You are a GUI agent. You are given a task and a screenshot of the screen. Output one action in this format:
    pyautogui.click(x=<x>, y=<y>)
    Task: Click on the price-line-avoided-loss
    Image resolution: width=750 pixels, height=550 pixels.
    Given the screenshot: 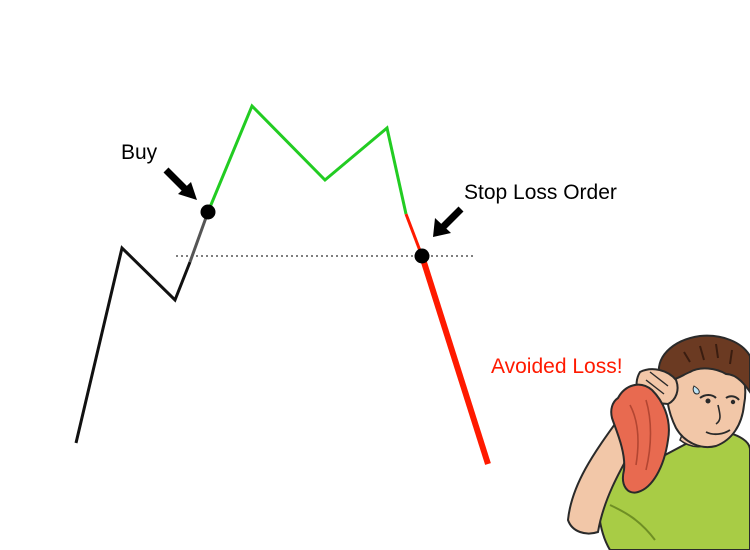 What is the action you would take?
    pyautogui.click(x=455, y=360)
    